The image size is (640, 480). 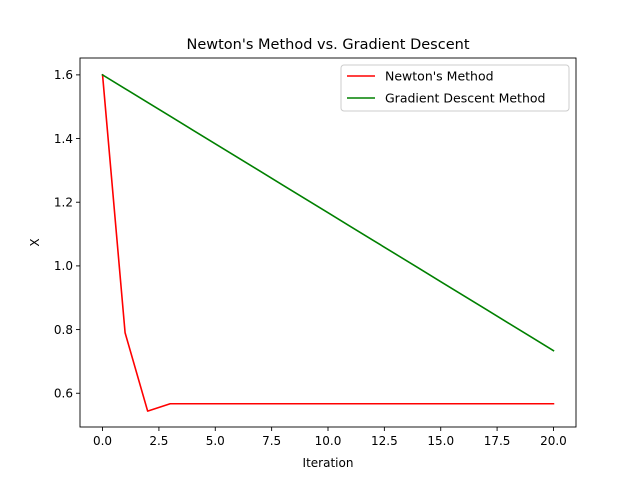 I want to click on legend-box, so click(x=455, y=88).